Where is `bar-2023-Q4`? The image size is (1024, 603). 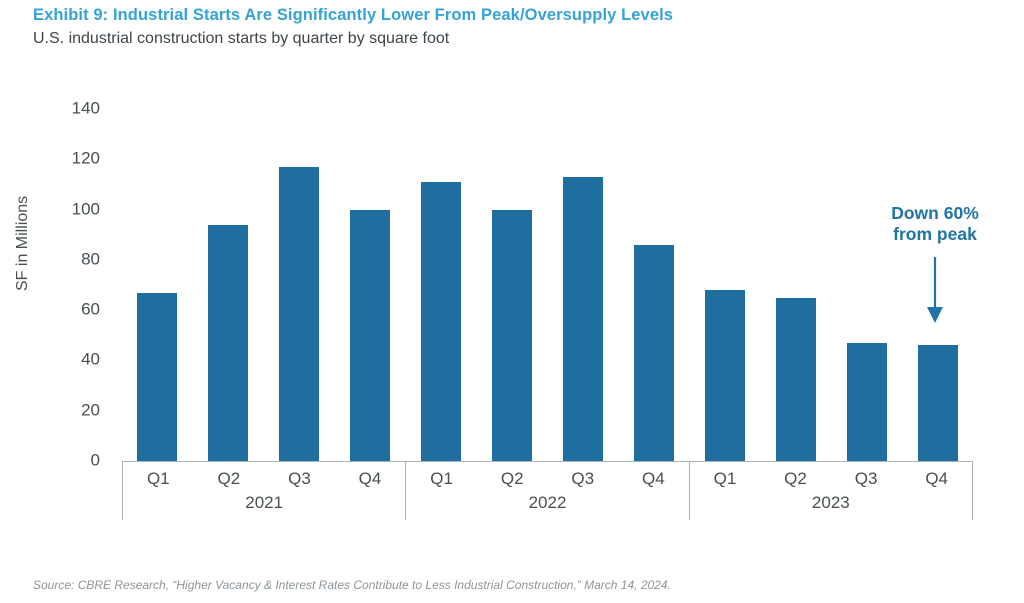
bar-2023-Q4 is located at coordinates (937, 403).